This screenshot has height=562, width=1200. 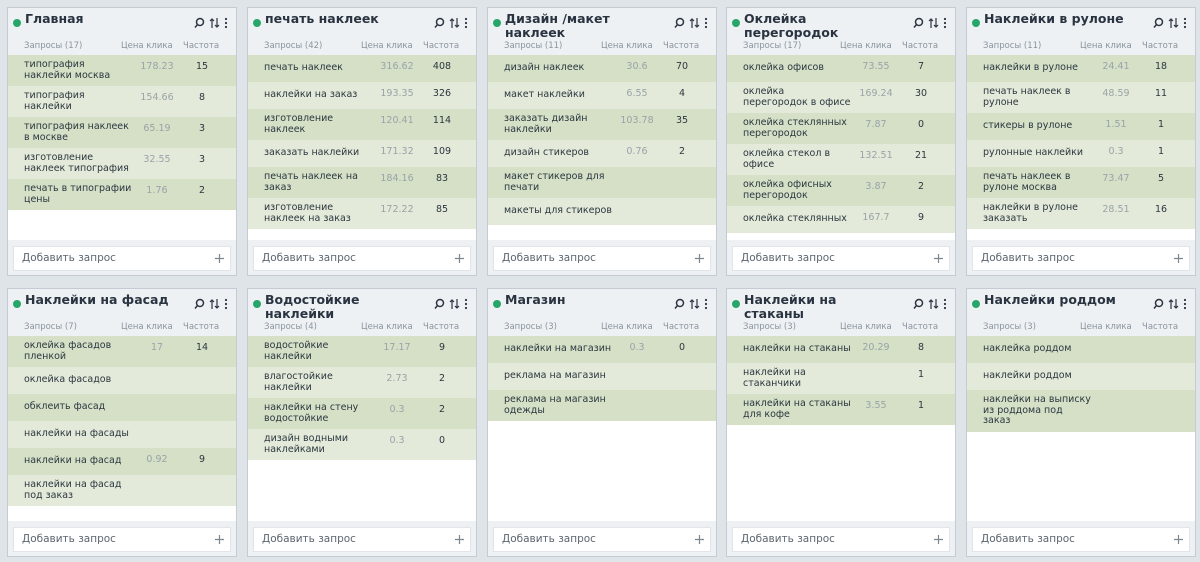 I want to click on query-row: оклейка фасадов, so click(x=122, y=380).